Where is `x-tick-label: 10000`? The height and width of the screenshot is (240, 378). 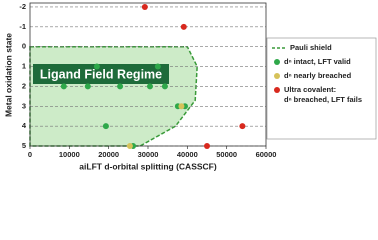
x-tick-label: 10000 is located at coordinates (69, 154).